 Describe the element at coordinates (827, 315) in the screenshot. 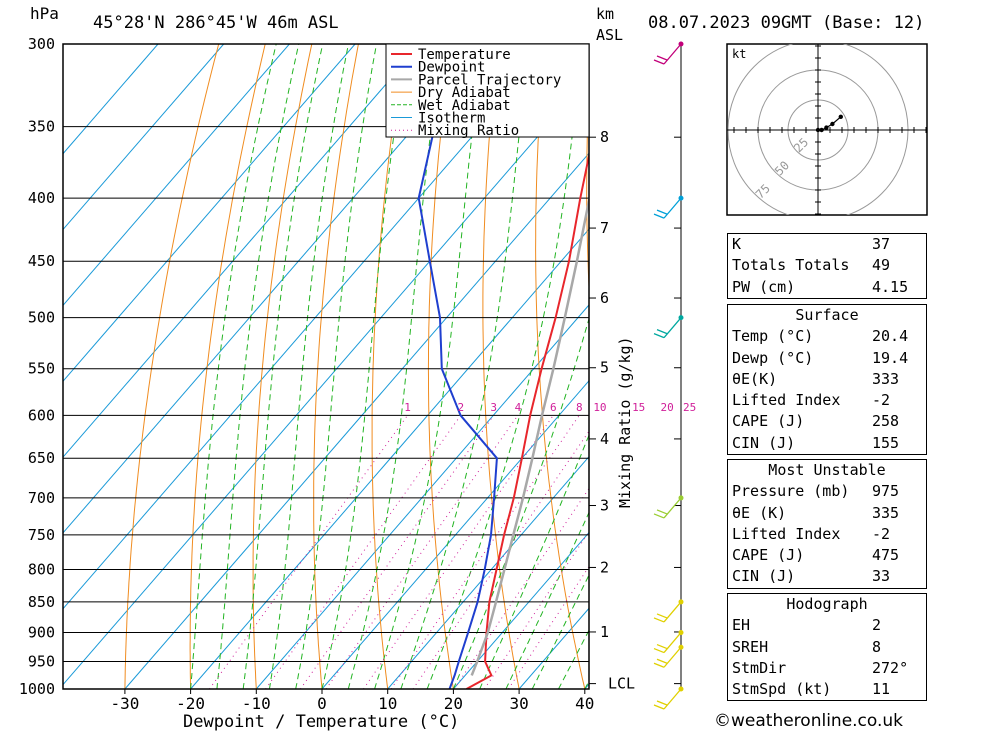

I see `surface-title: Surface` at that location.